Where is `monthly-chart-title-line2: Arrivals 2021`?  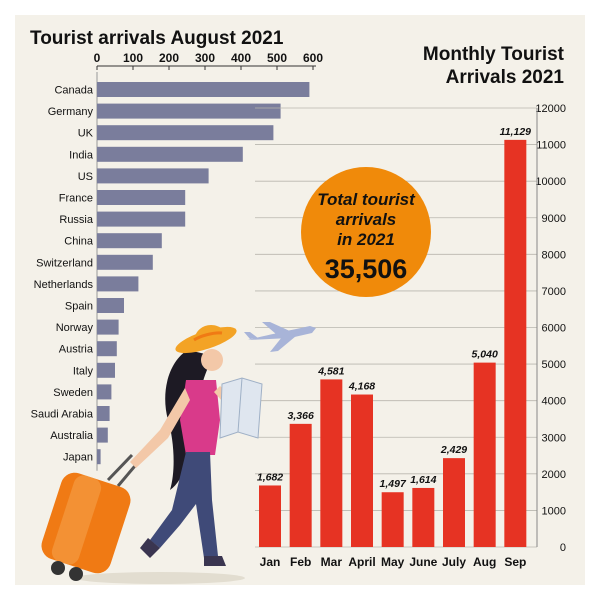 monthly-chart-title-line2: Arrivals 2021 is located at coordinates (505, 77).